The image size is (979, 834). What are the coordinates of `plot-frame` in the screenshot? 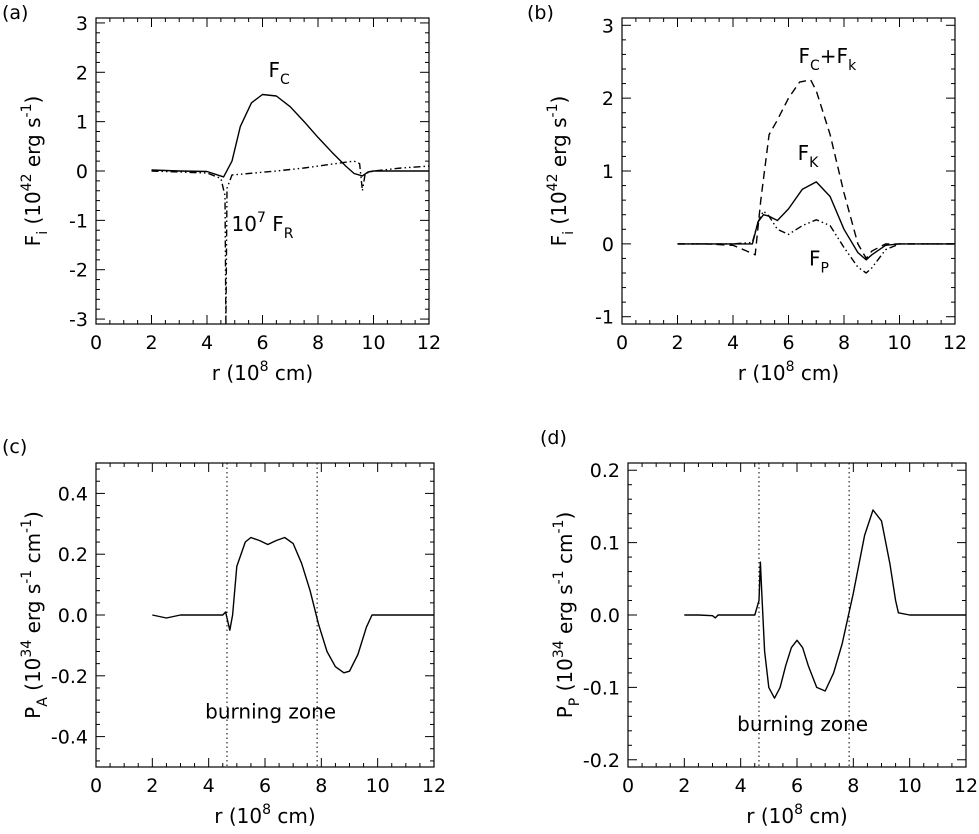 It's located at (788, 171).